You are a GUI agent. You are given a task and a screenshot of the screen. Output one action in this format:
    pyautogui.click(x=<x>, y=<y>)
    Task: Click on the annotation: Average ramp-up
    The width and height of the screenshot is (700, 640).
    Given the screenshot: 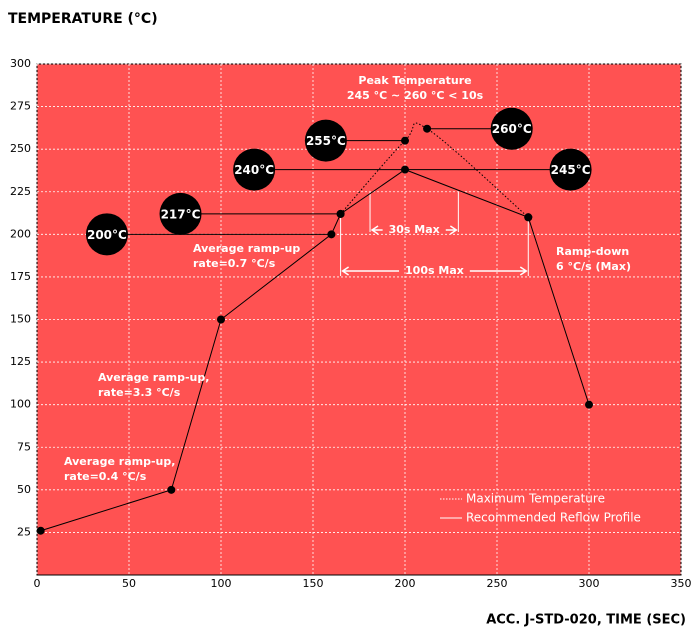 What is the action you would take?
    pyautogui.click(x=246, y=248)
    